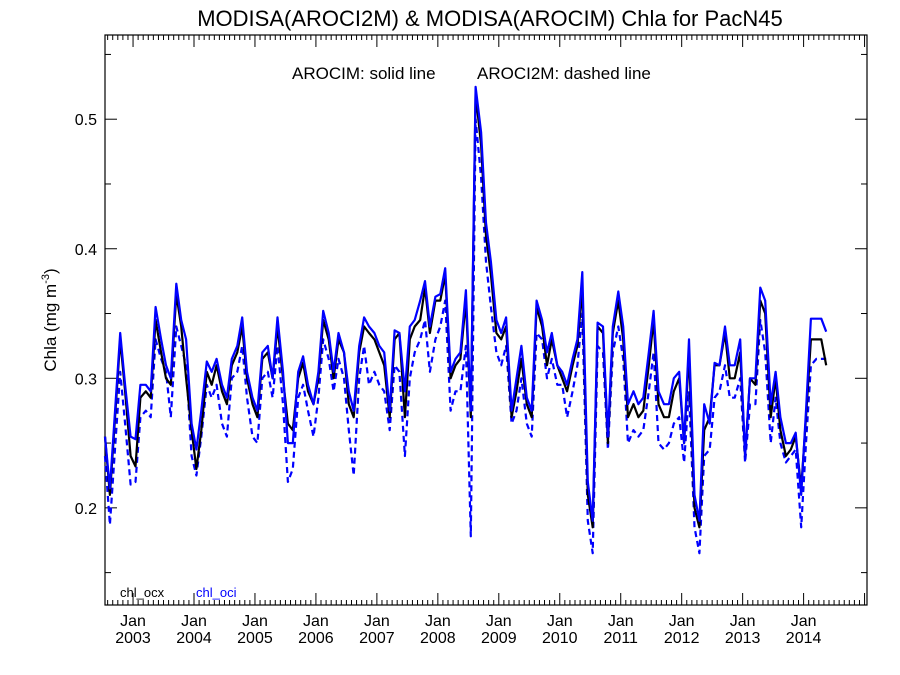 This screenshot has width=900, height=675. What do you see at coordinates (142, 592) in the screenshot?
I see `legend-chl-ocx: chl_ocx` at bounding box center [142, 592].